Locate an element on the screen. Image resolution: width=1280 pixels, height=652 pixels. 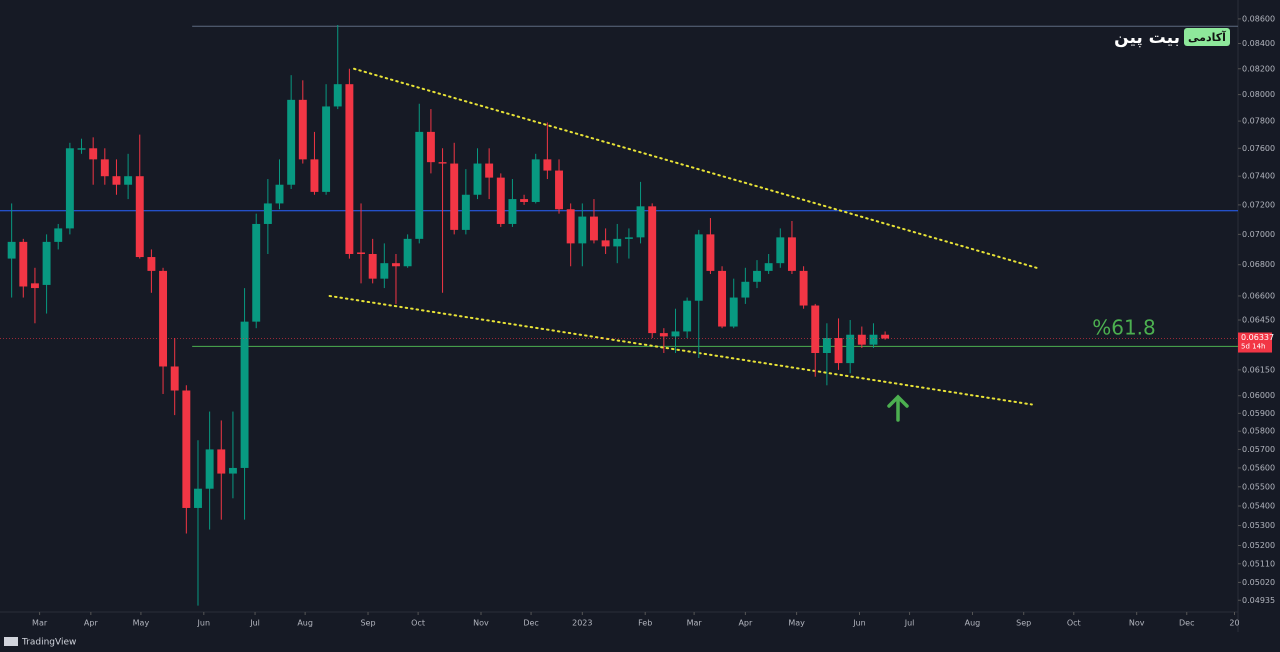
logo-badge-text: آکادمی is located at coordinates (1207, 37).